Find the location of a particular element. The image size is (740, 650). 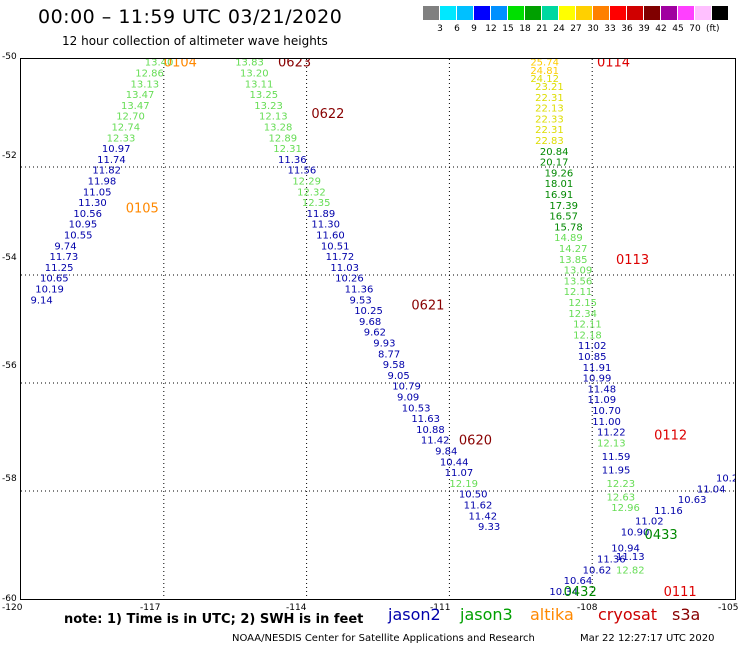

wave-height-value: 17.39 is located at coordinates (563, 206).